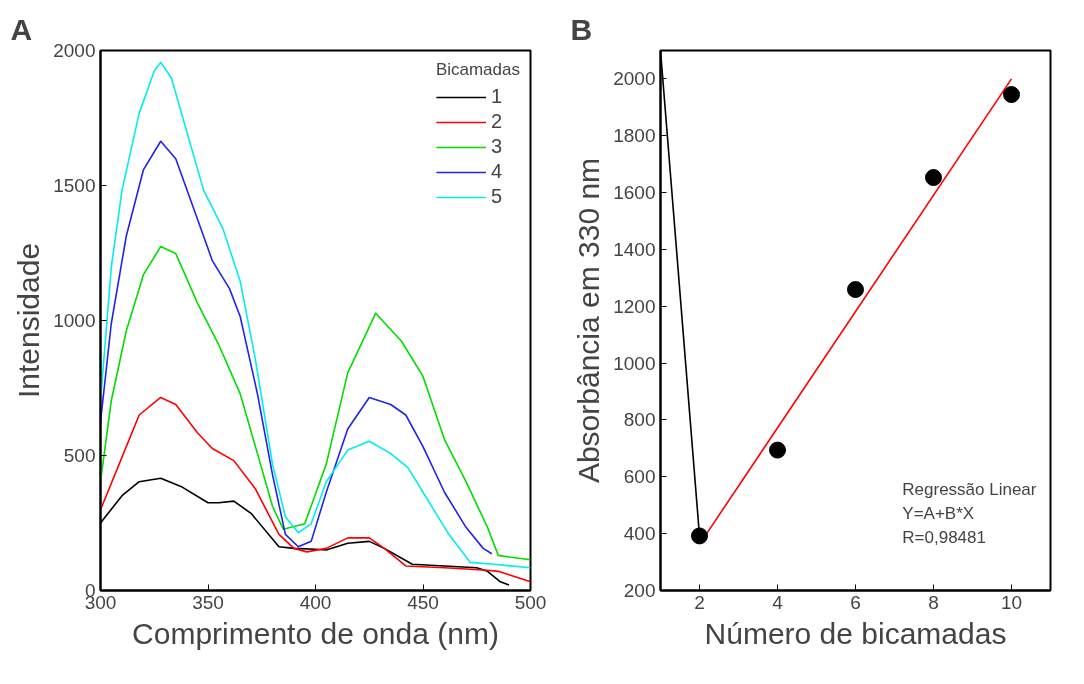  Describe the element at coordinates (477, 70) in the screenshot. I see `legend-title: Bicamadas` at that location.